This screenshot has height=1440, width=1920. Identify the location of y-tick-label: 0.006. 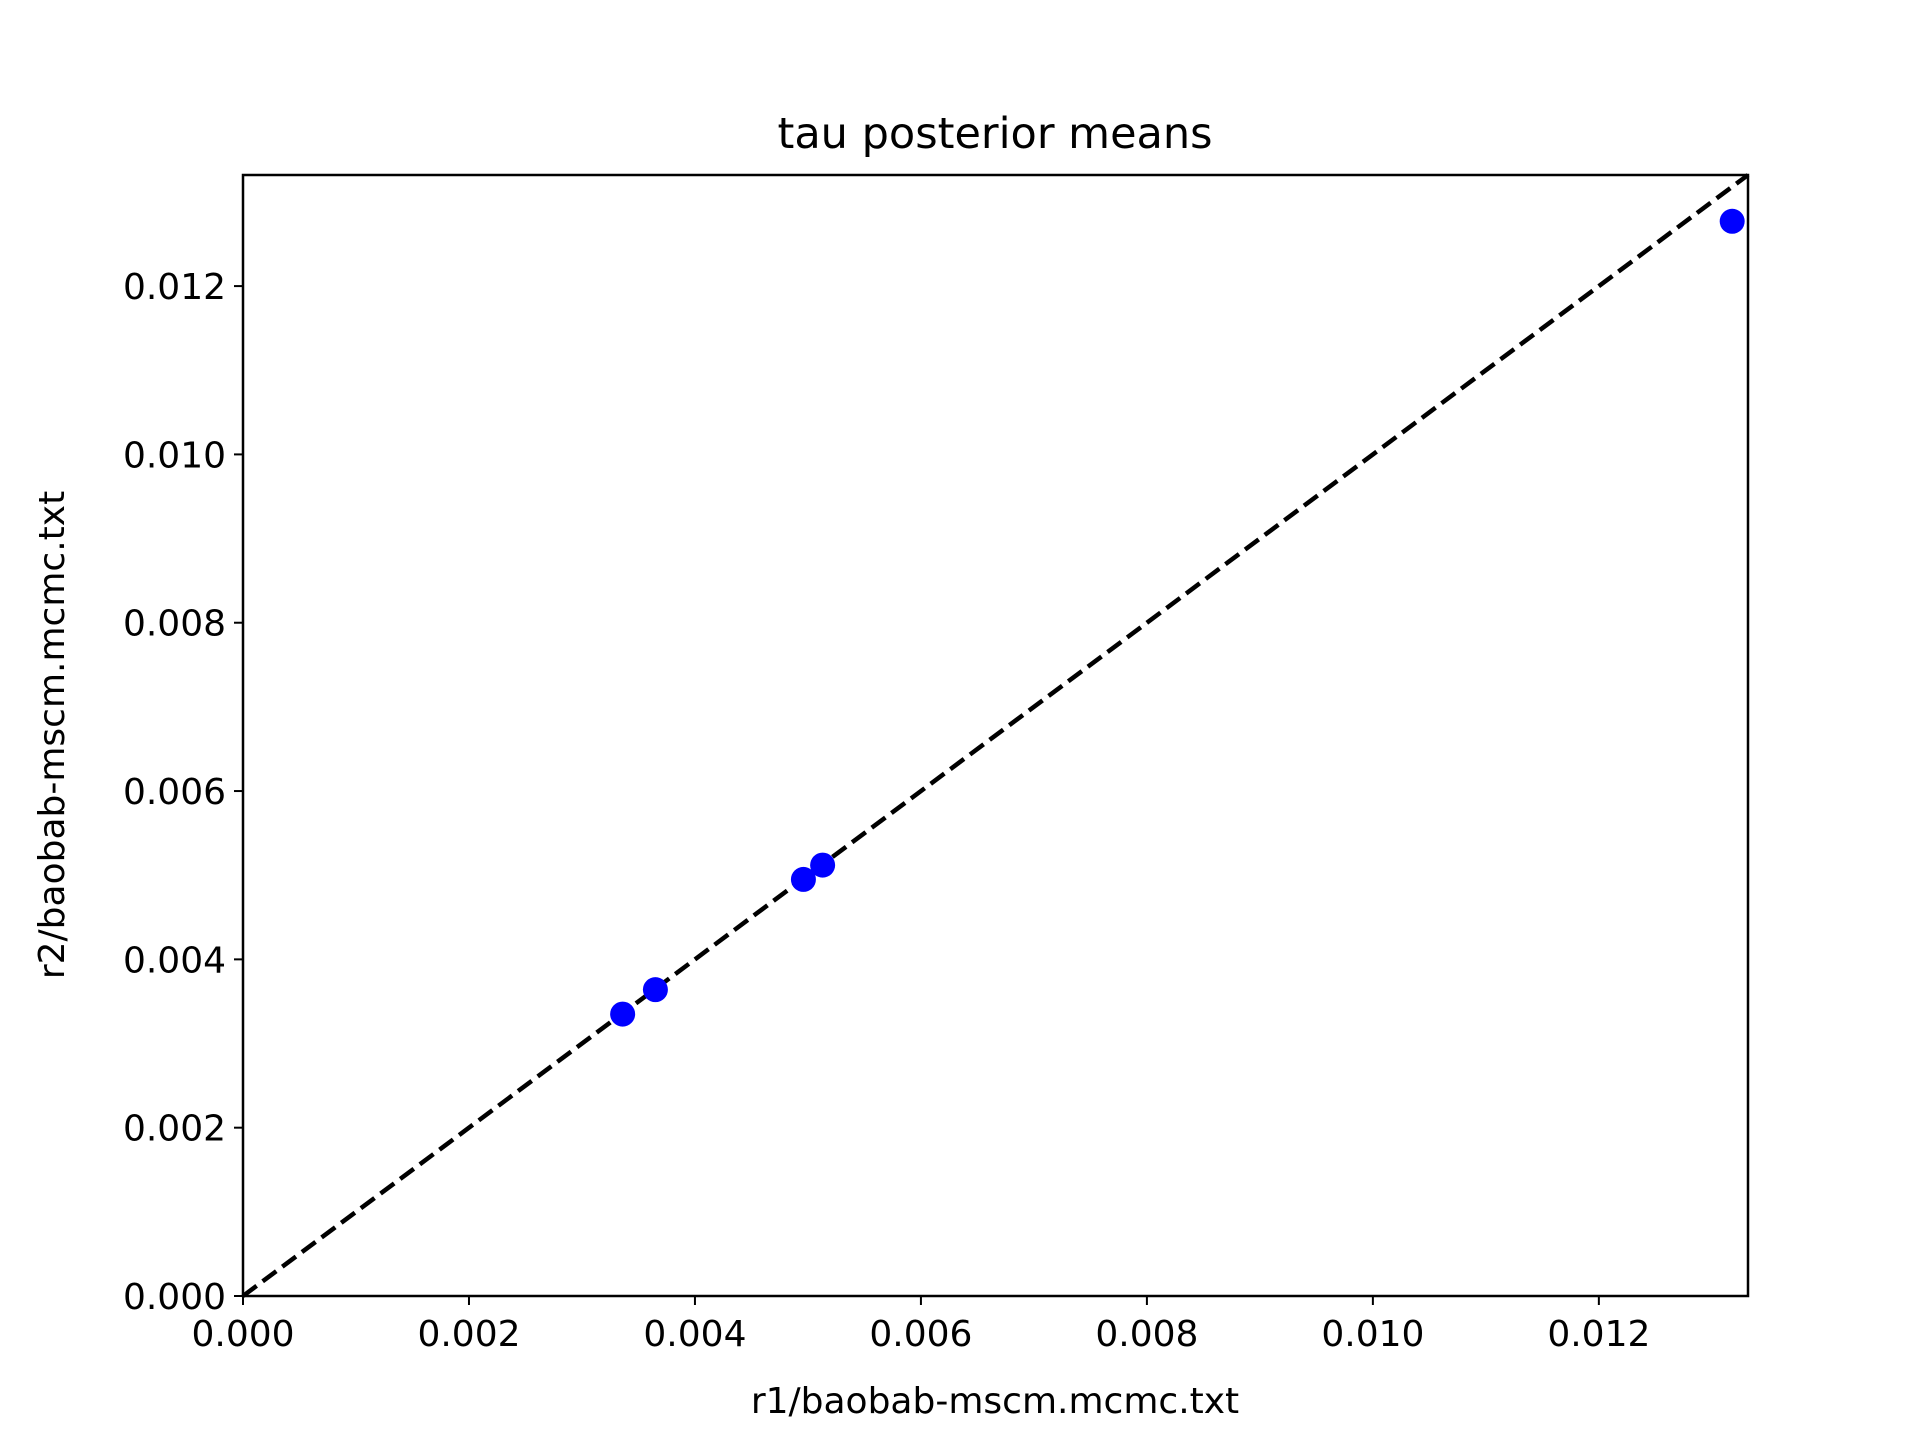
(174, 792).